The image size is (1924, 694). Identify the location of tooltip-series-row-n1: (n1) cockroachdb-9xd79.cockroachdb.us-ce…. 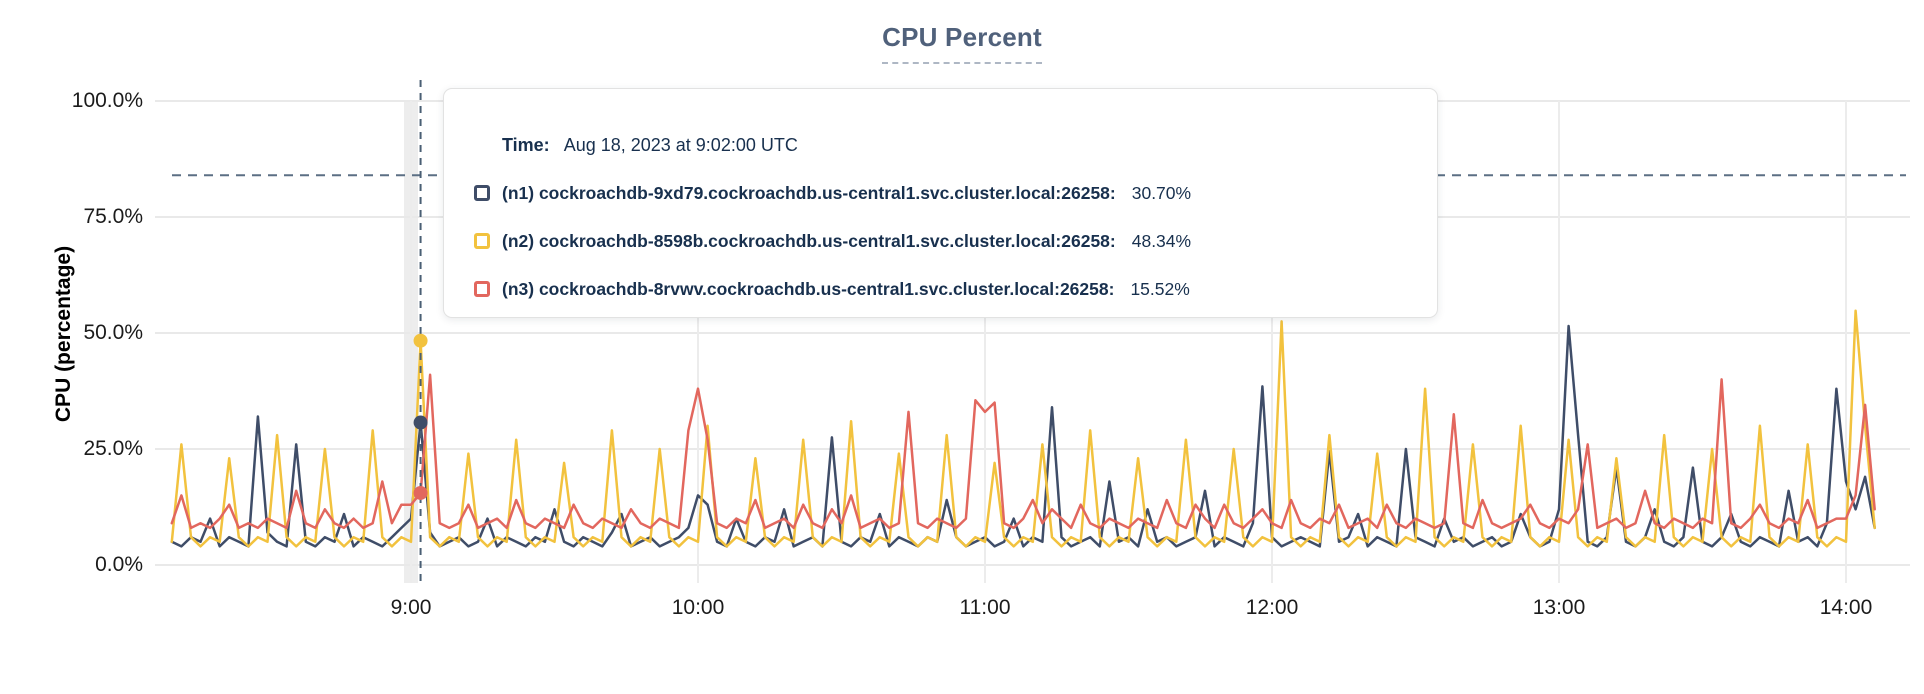
(940, 193).